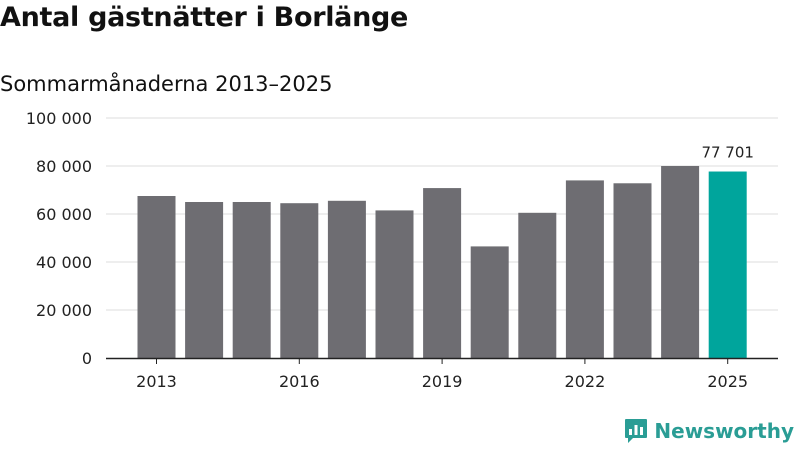 This screenshot has height=450, width=800. What do you see at coordinates (156, 381) in the screenshot?
I see `x-tick-label: 2013` at bounding box center [156, 381].